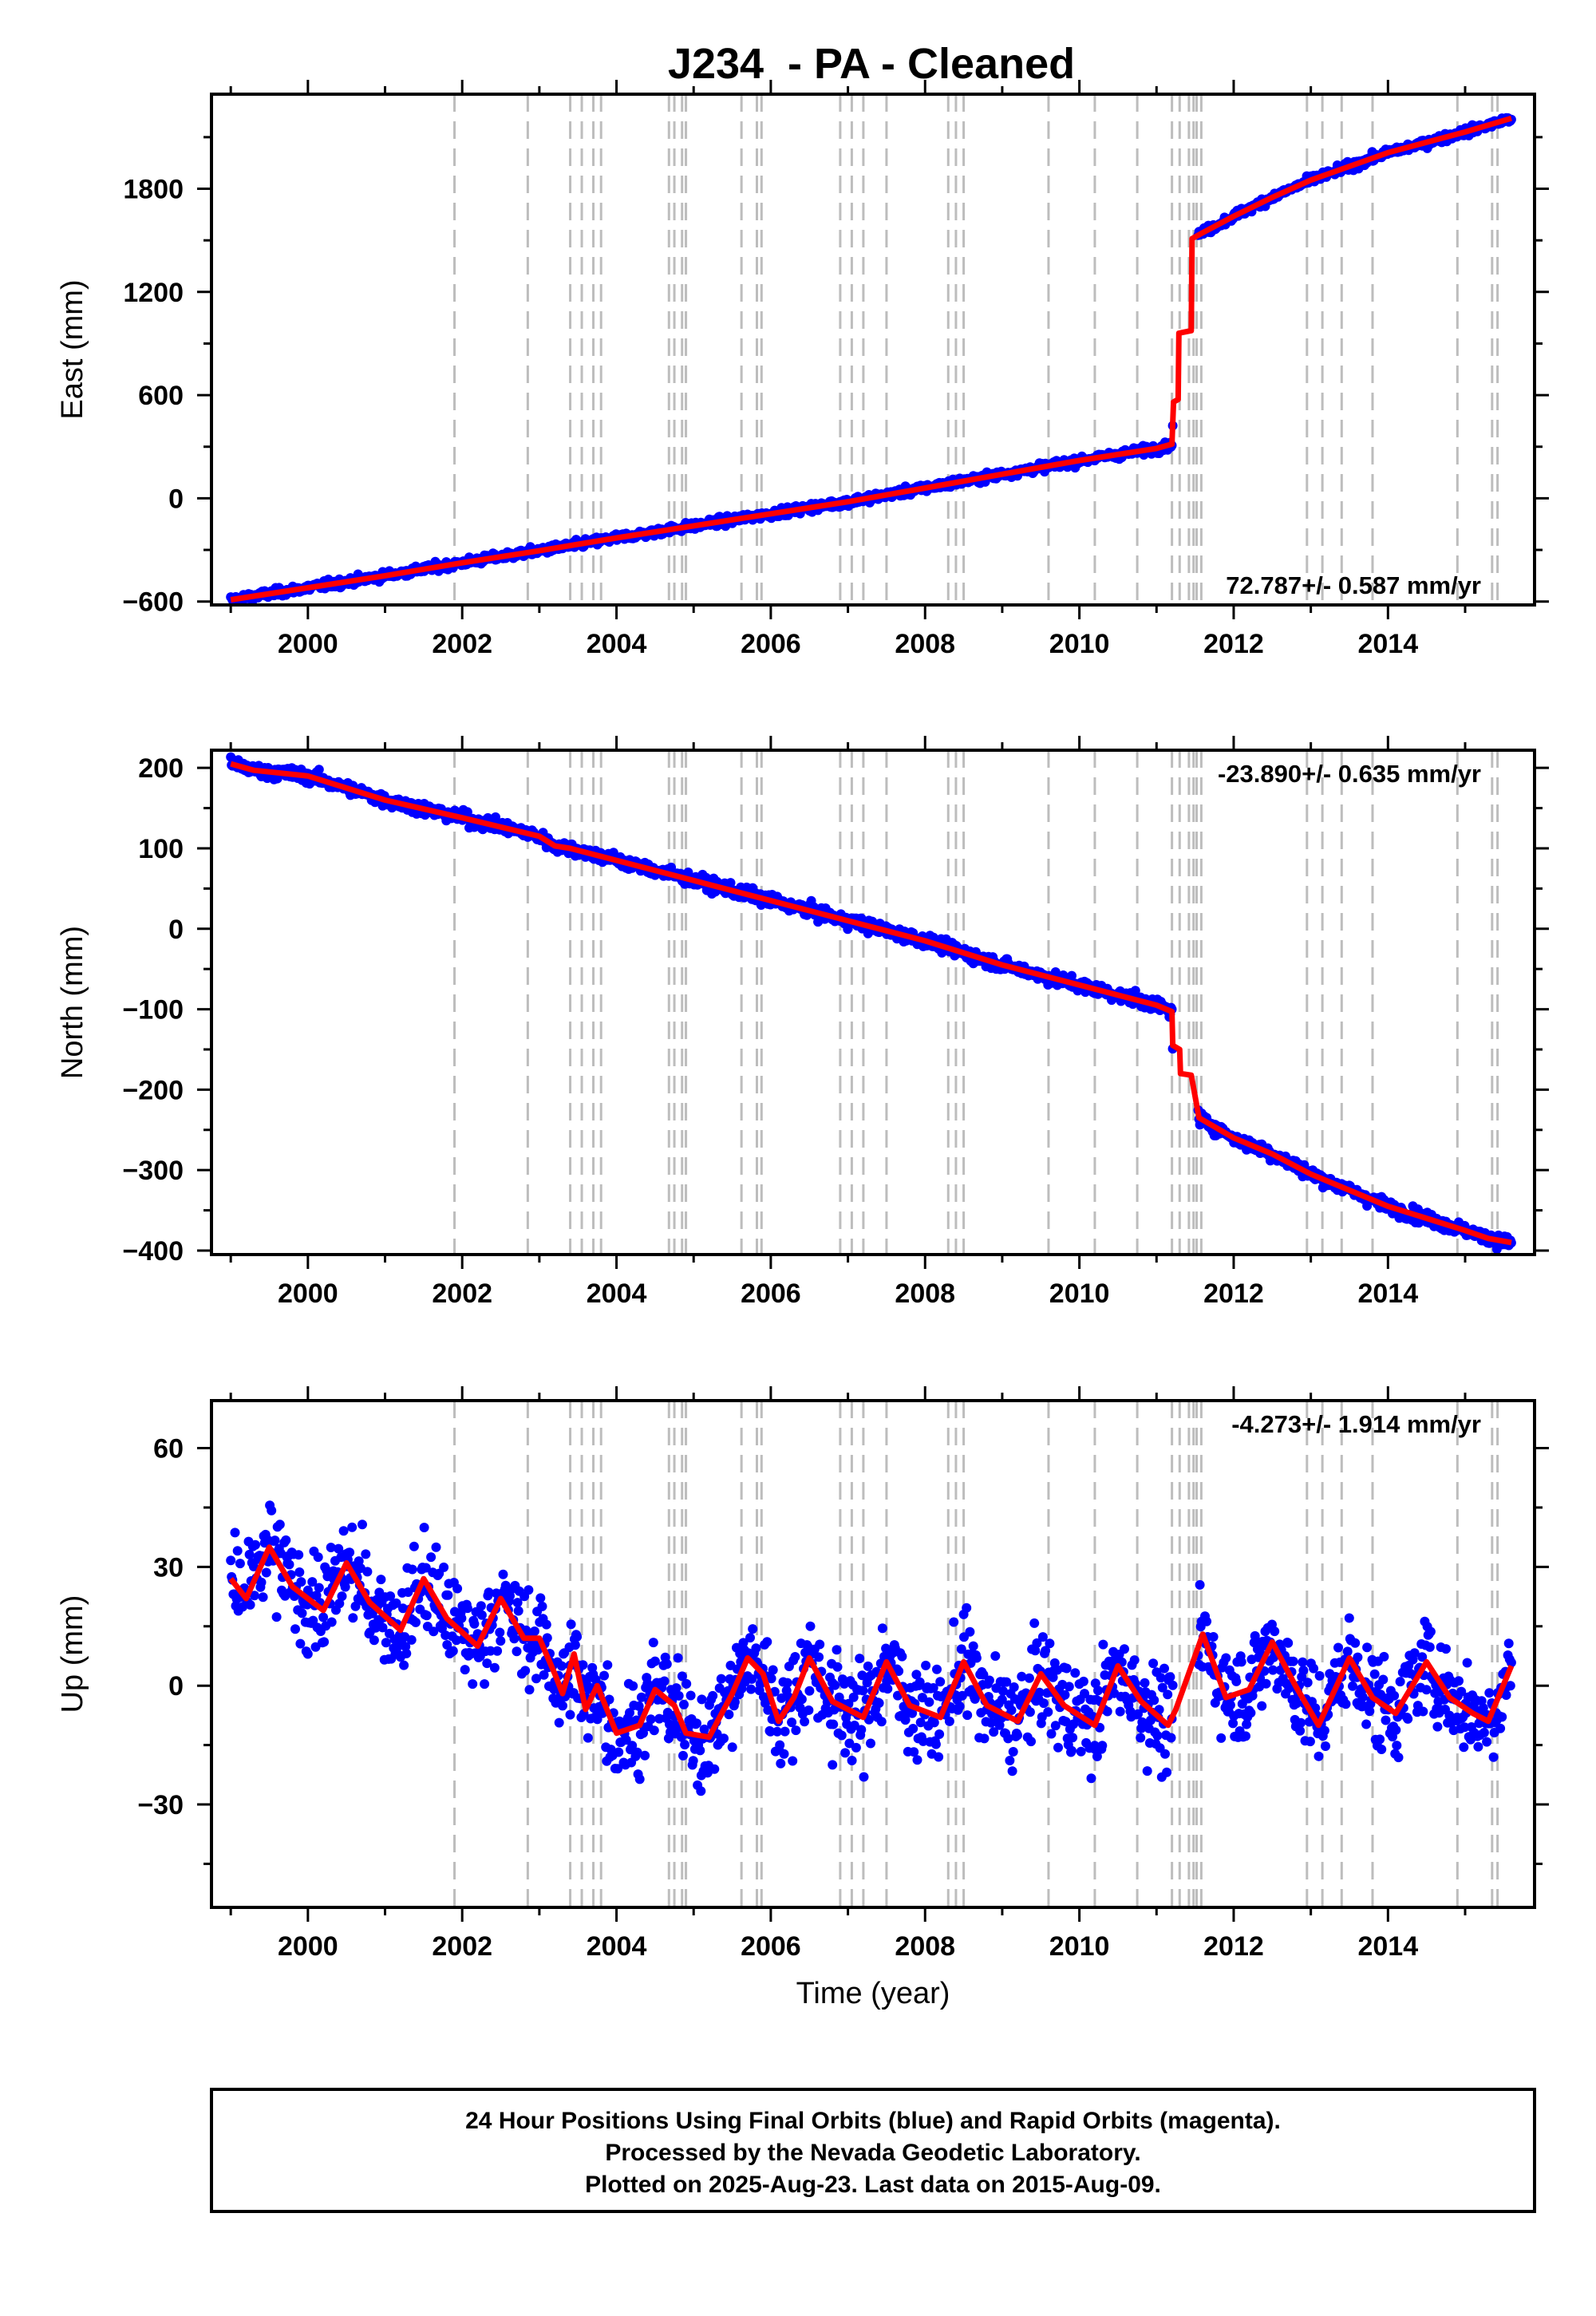  Describe the element at coordinates (771, 644) in the screenshot. I see `x-tick-label: 2006` at that location.